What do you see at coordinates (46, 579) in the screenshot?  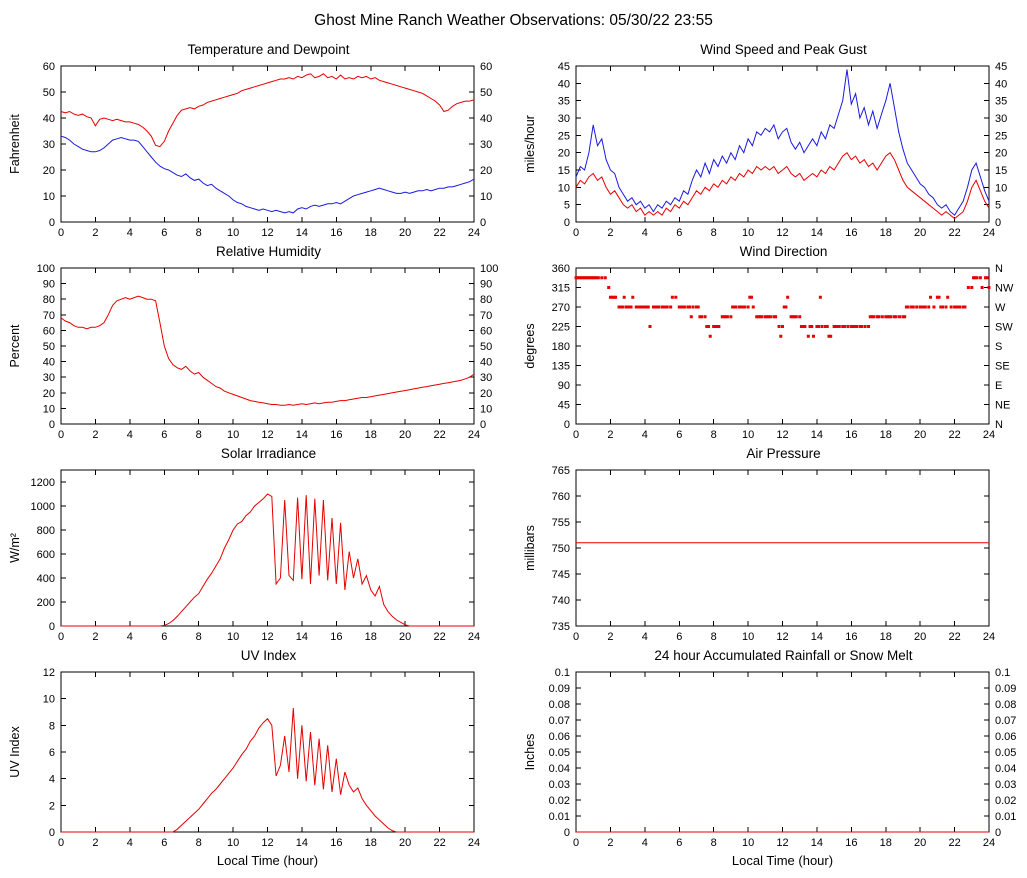 I see `svg-text: 400` at bounding box center [46, 579].